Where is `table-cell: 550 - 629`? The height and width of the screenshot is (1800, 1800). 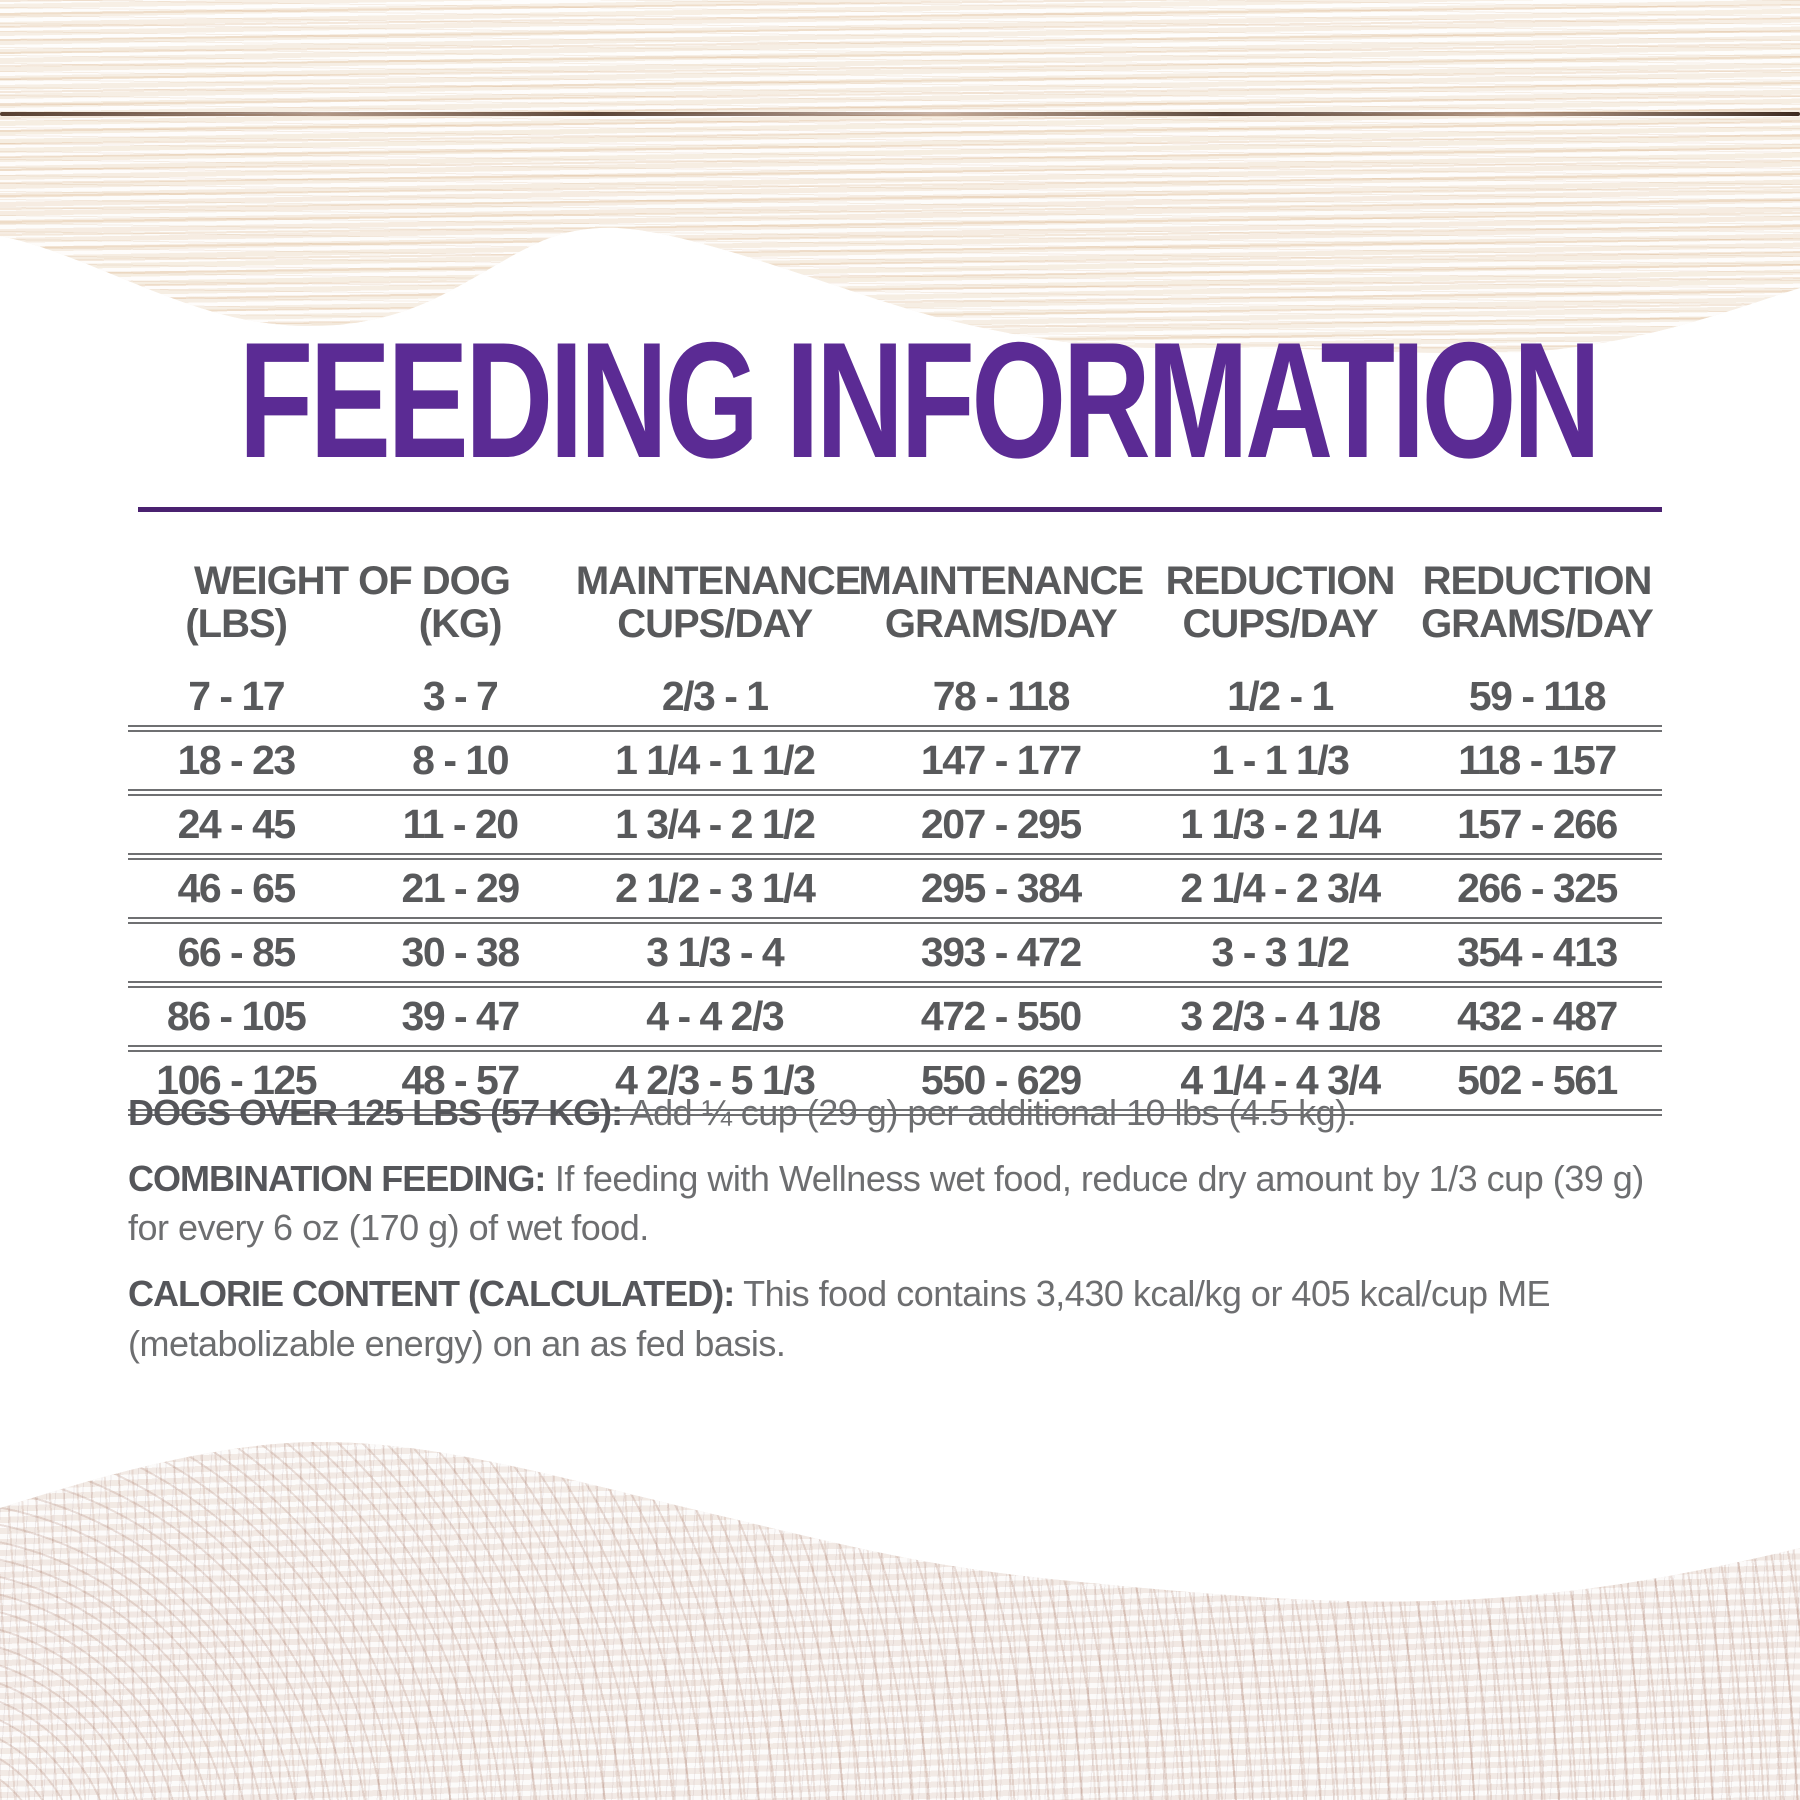
table-cell: 550 - 629 is located at coordinates (1001, 1080).